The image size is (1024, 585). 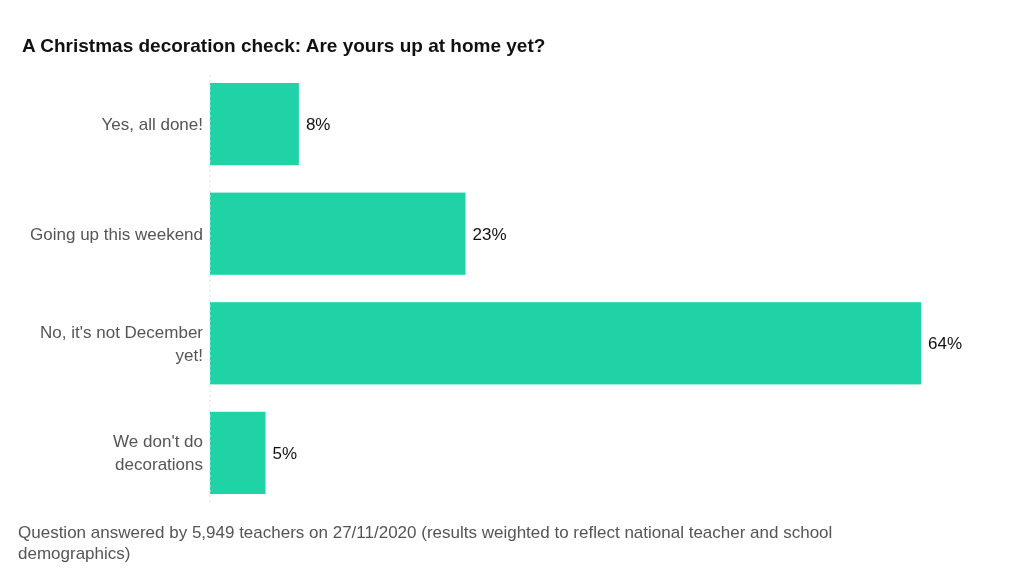 I want to click on chart-title: A Christmas decoration check: Are yours up at home yet?, so click(x=284, y=45).